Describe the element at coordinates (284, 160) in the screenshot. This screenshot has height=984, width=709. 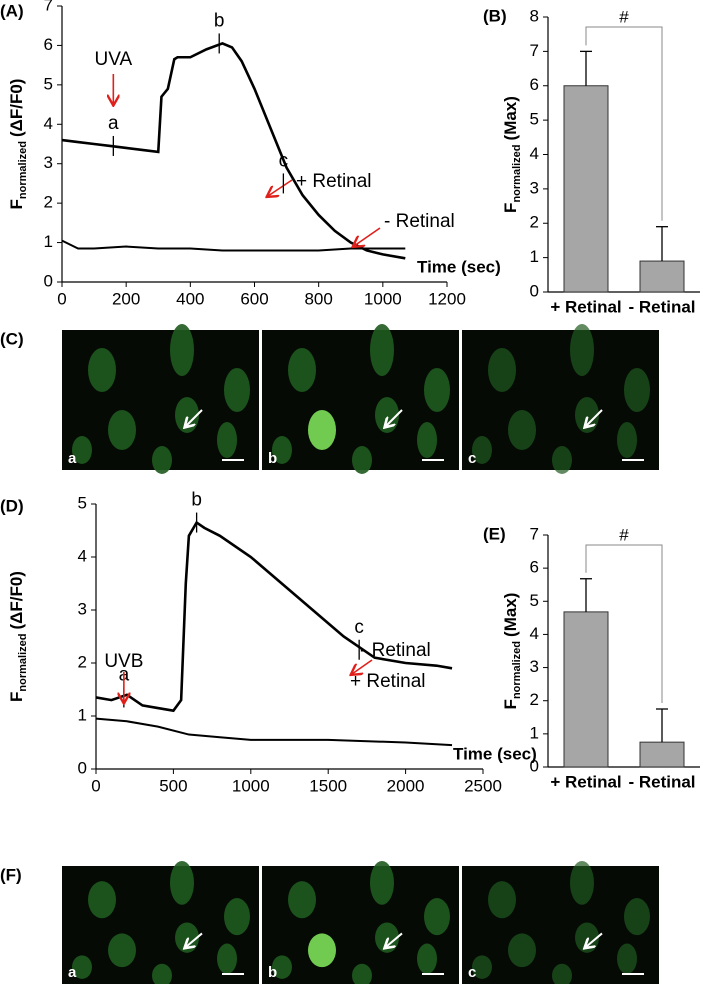
I see `event-label: c` at that location.